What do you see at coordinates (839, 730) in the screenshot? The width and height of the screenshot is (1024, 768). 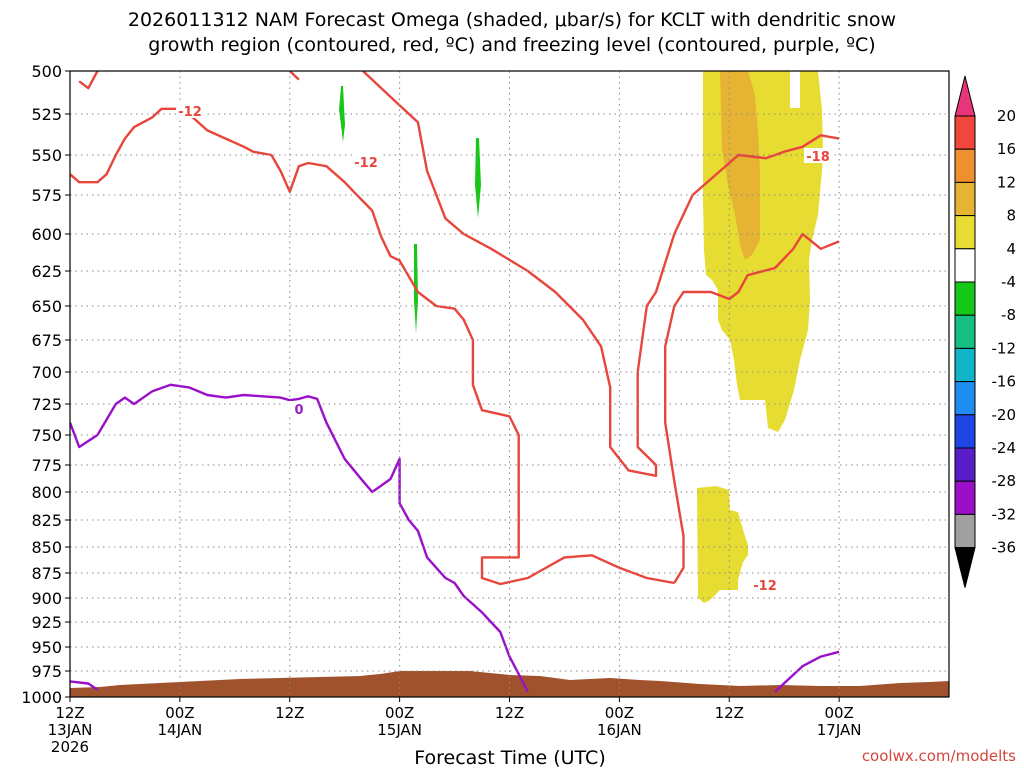 I see `x-tick-label: 17JAN` at bounding box center [839, 730].